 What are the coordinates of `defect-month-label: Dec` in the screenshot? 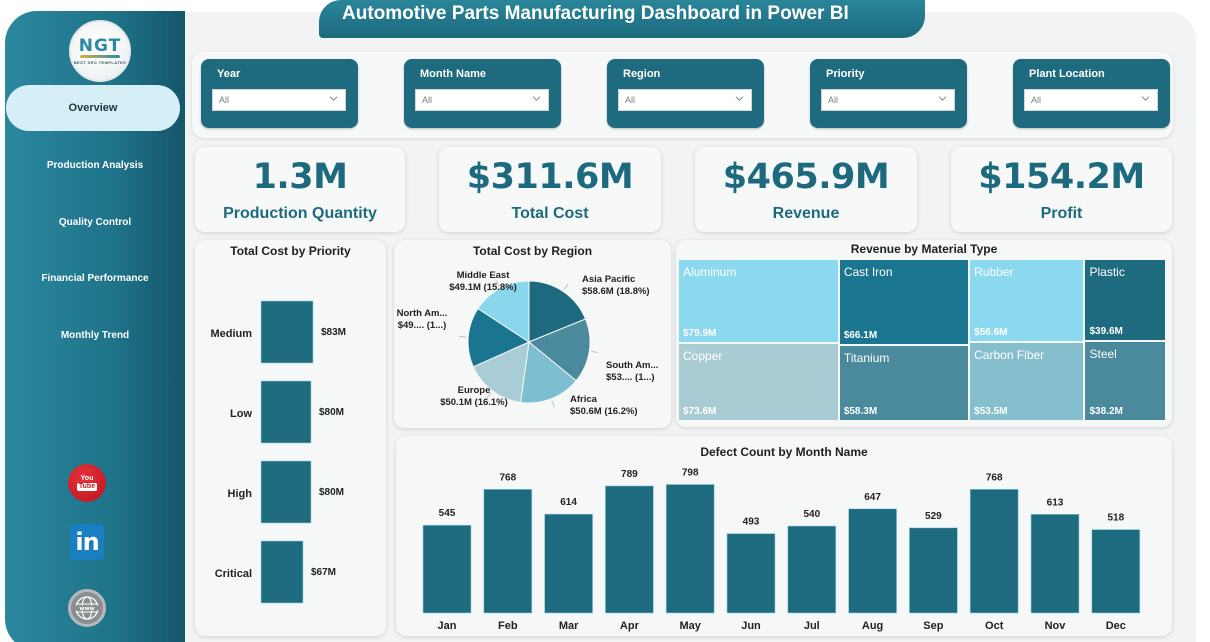 It's located at (1116, 626).